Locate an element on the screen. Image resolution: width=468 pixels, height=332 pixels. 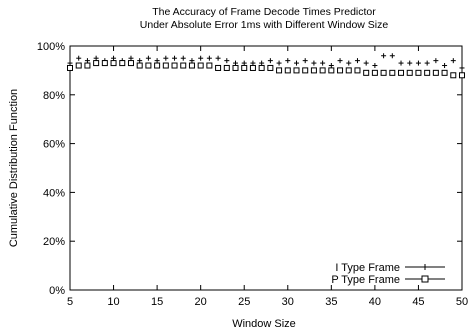
series-p-type-frame is located at coordinates (266, 69).